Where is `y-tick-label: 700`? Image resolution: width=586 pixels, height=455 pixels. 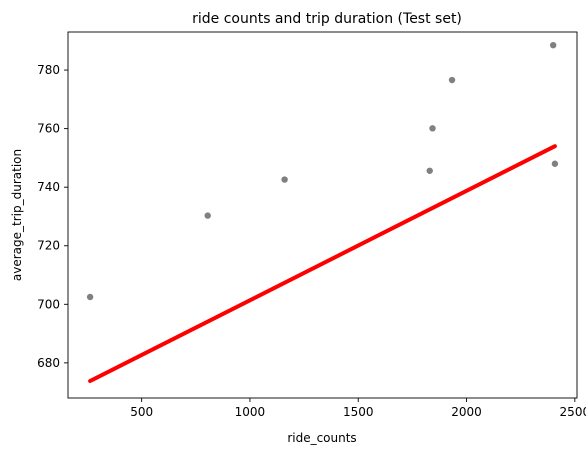 y-tick-label: 700 is located at coordinates (48, 304).